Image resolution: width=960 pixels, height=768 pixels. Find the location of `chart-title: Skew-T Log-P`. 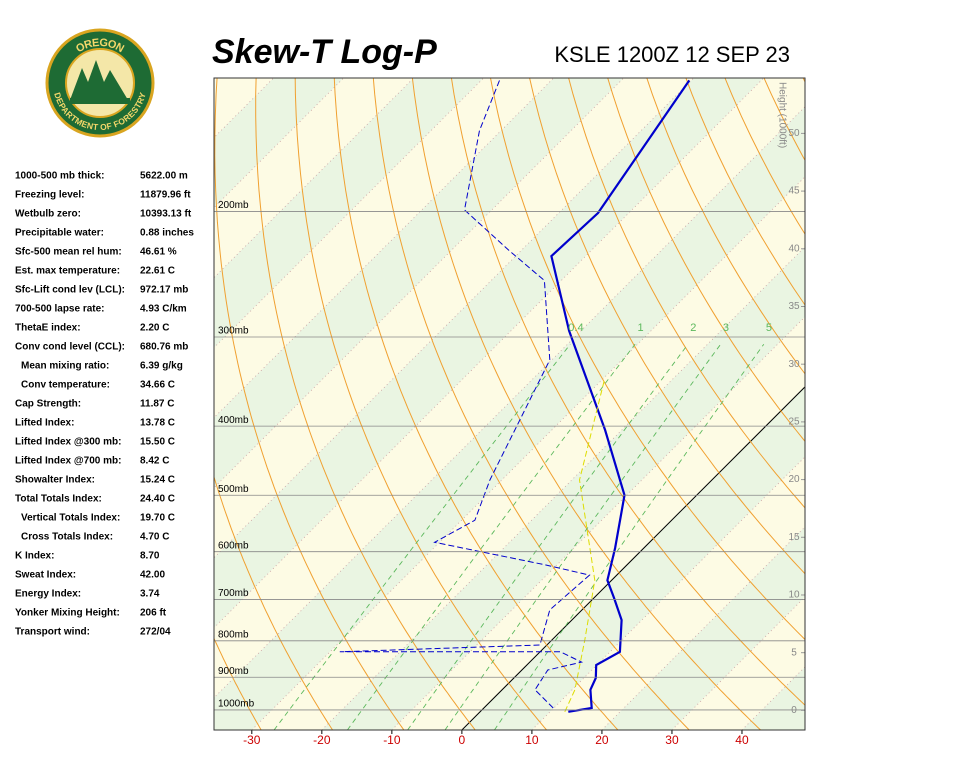

chart-title: Skew-T Log-P is located at coordinates (324, 52).